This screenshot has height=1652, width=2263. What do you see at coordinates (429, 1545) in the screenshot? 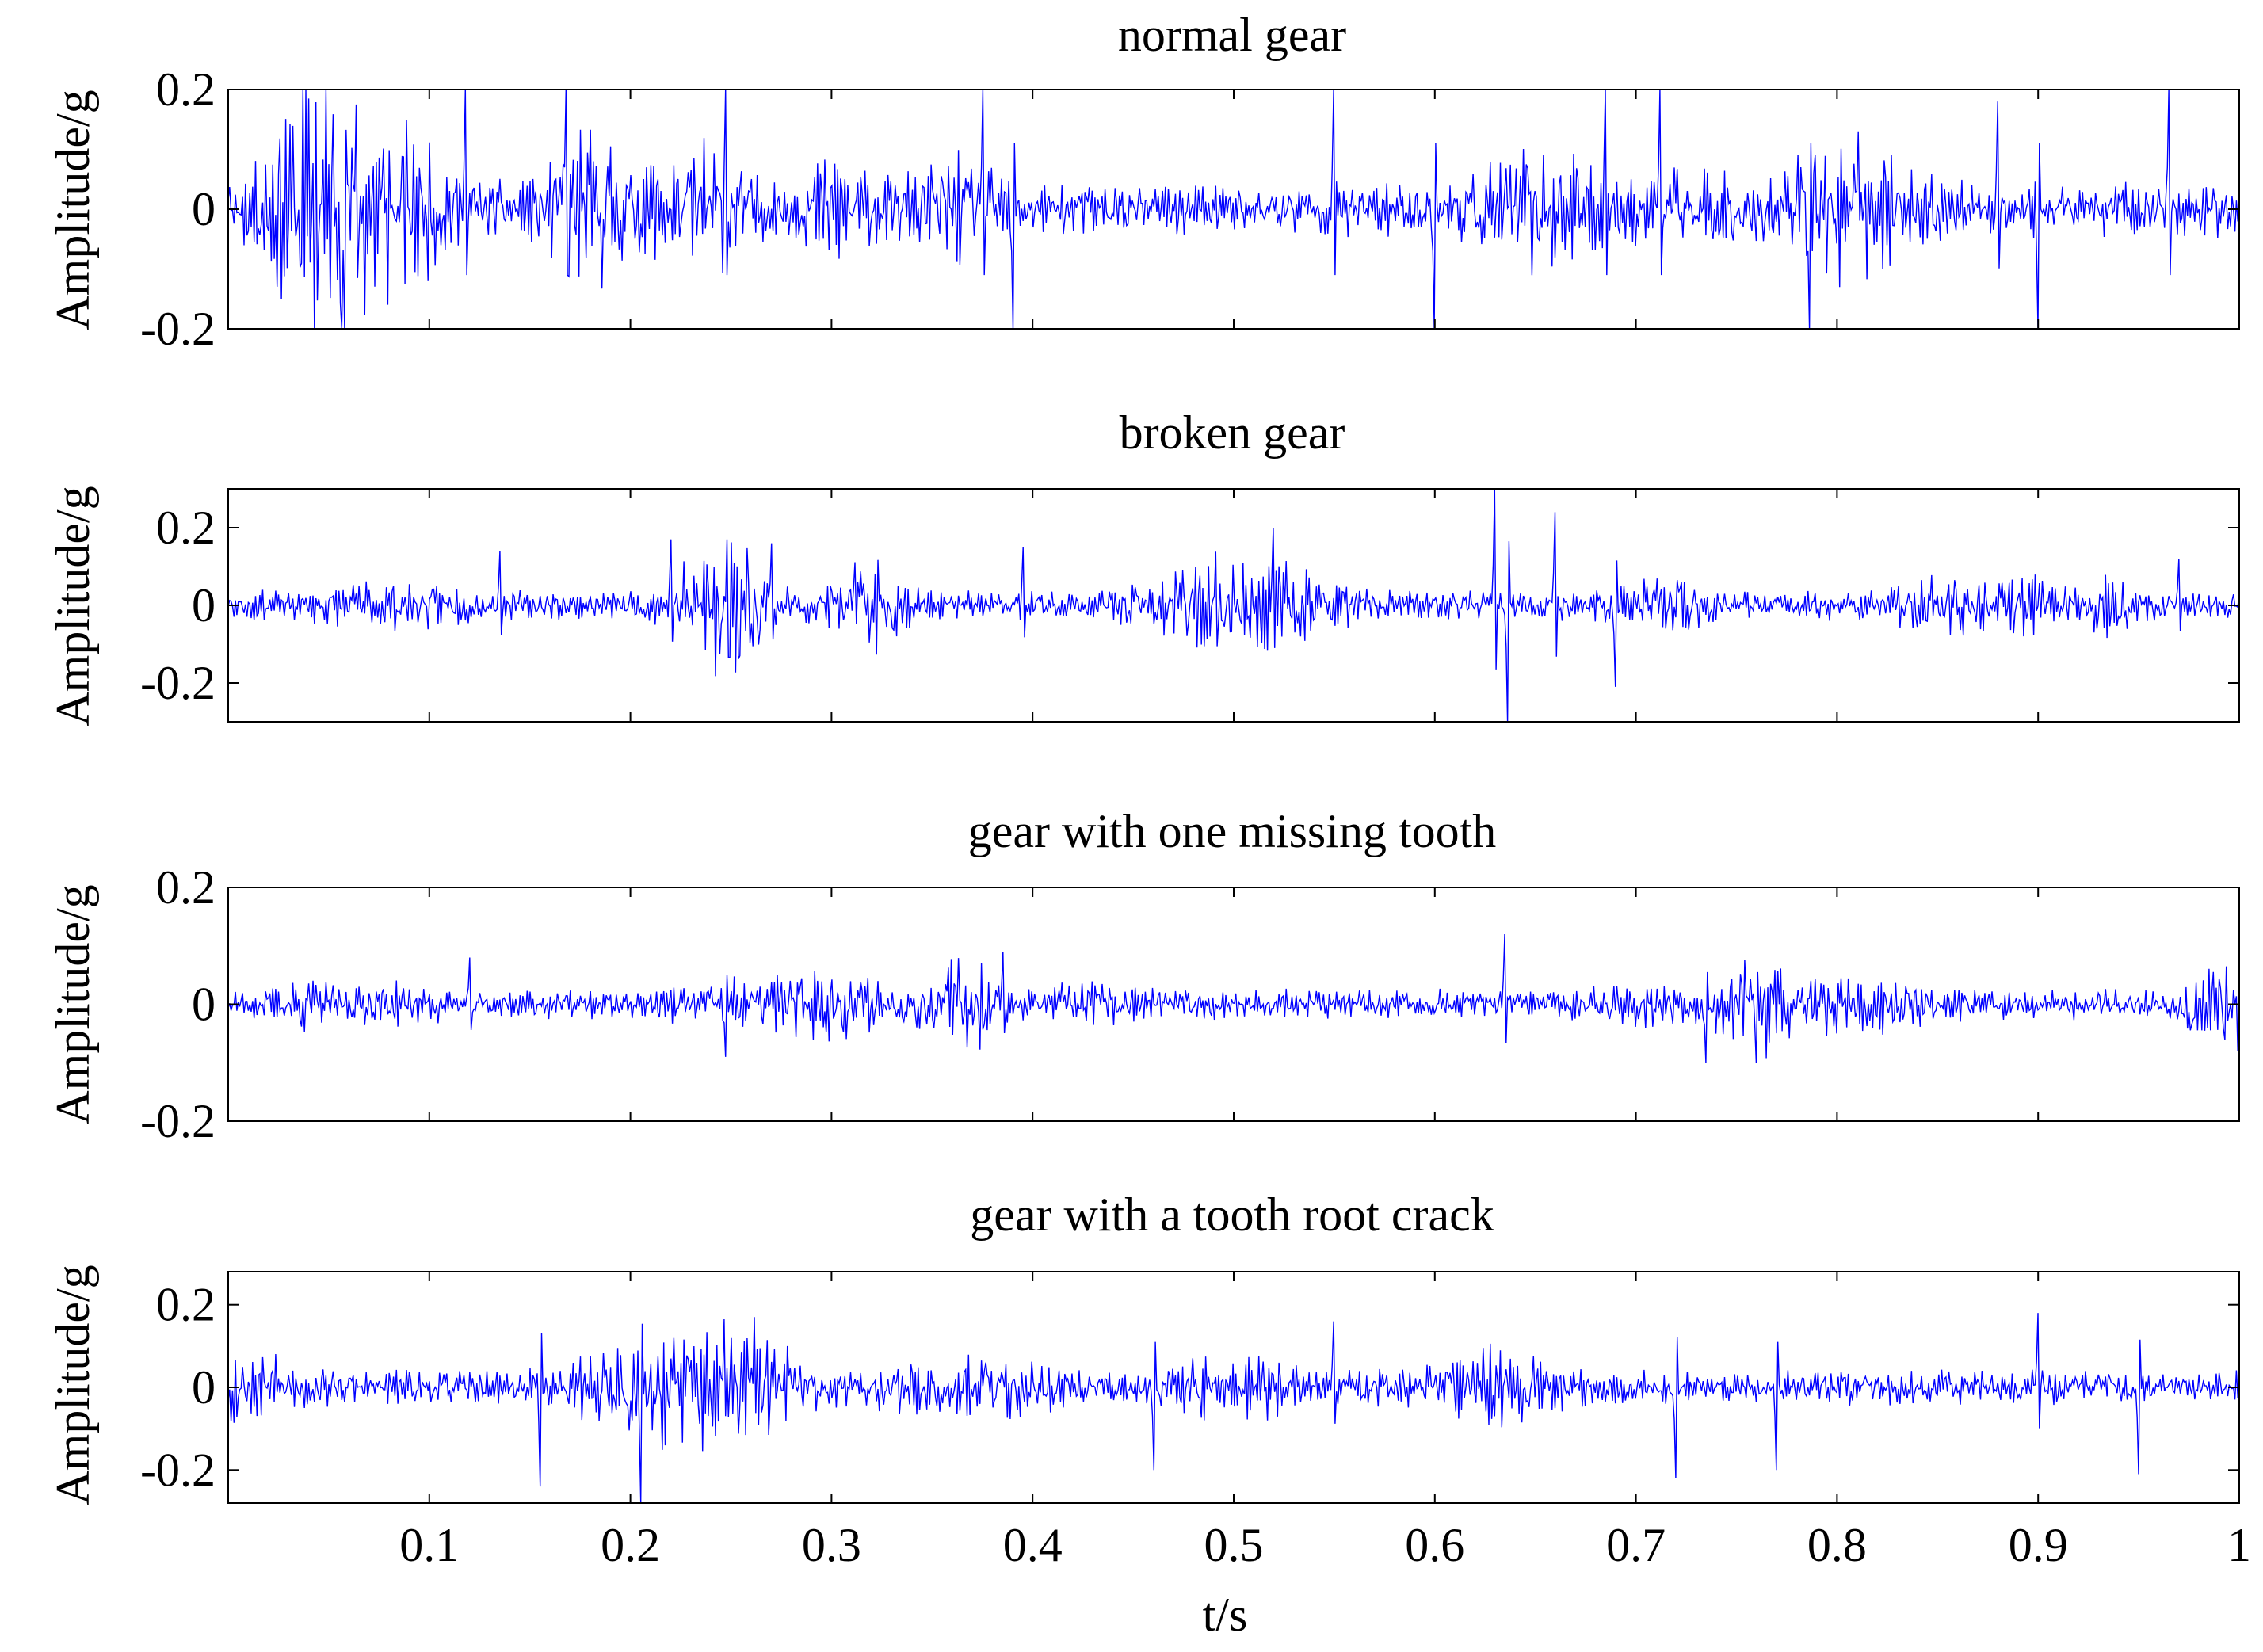
I see `x-tick-label: 0.1` at bounding box center [429, 1545].